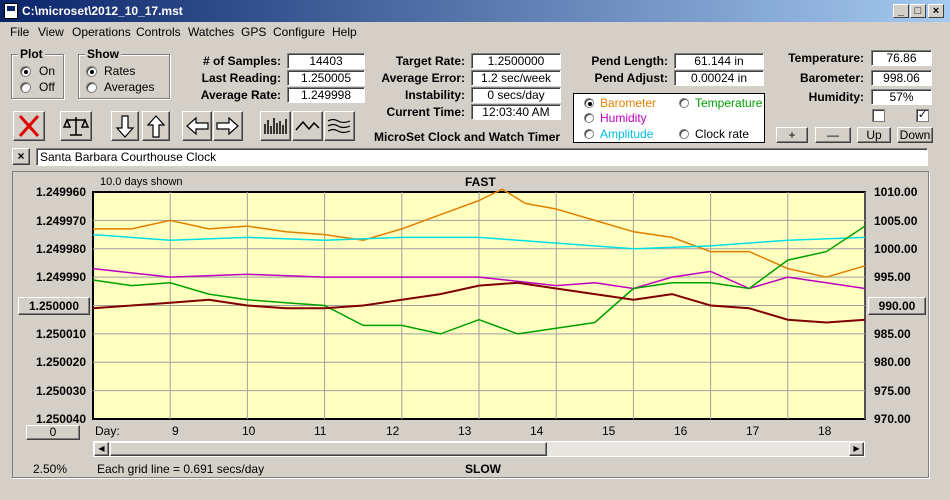 Image resolution: width=950 pixels, height=500 pixels. I want to click on zoom-in-button: +, so click(792, 135).